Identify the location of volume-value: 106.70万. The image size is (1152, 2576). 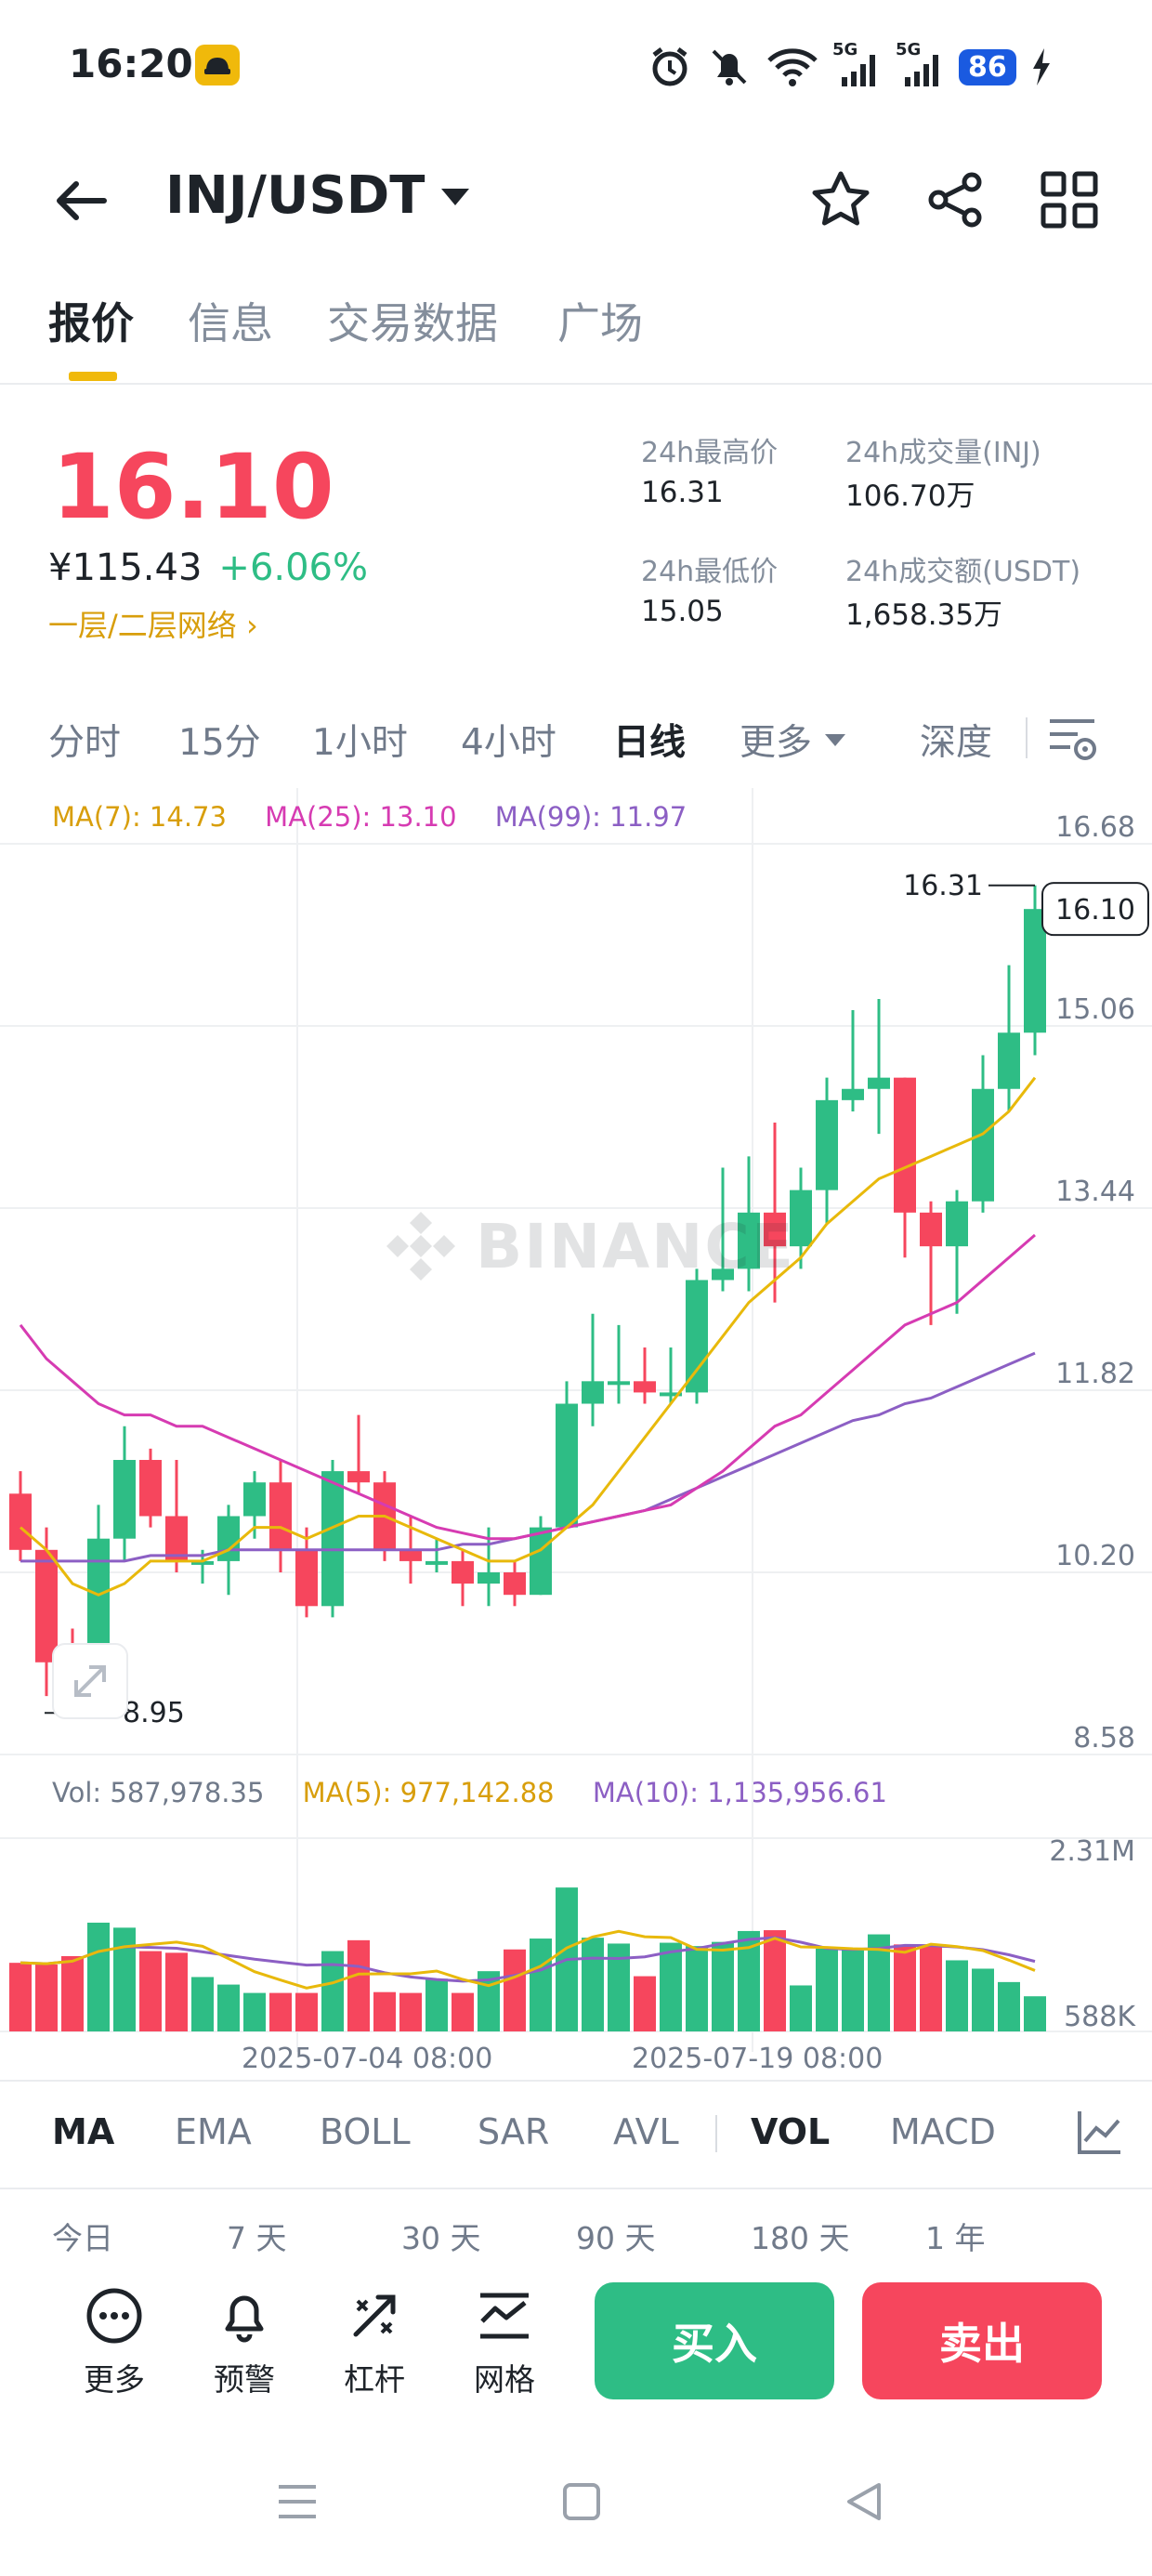
(910, 496).